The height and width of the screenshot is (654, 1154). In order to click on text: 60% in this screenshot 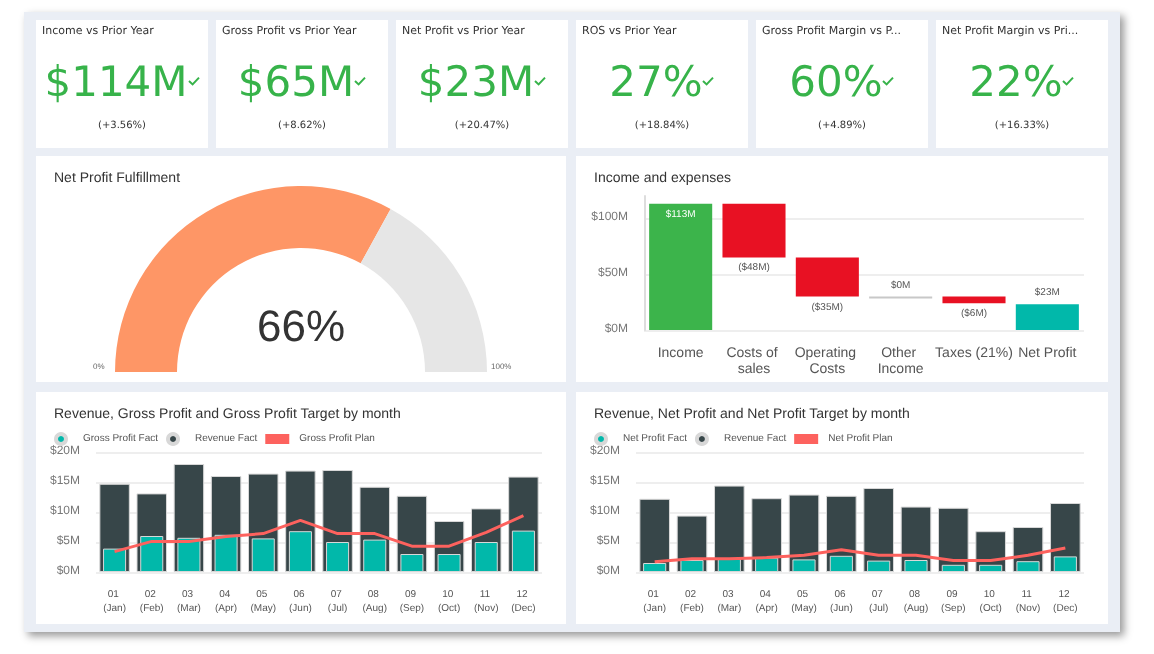, I will do `click(836, 82)`.